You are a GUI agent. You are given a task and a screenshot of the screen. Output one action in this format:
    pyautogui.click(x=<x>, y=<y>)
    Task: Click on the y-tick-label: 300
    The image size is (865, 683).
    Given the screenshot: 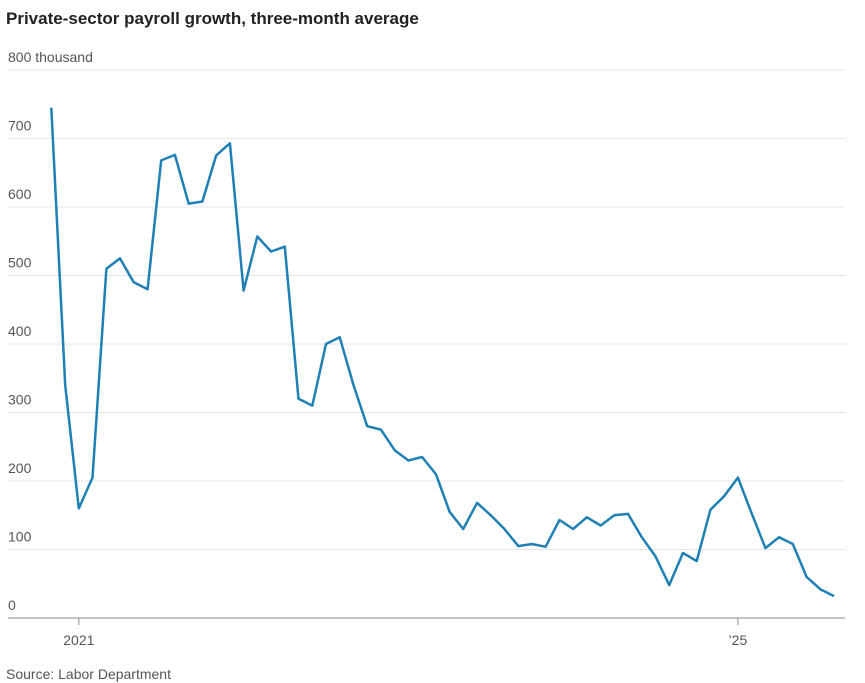 What is the action you would take?
    pyautogui.click(x=20, y=400)
    